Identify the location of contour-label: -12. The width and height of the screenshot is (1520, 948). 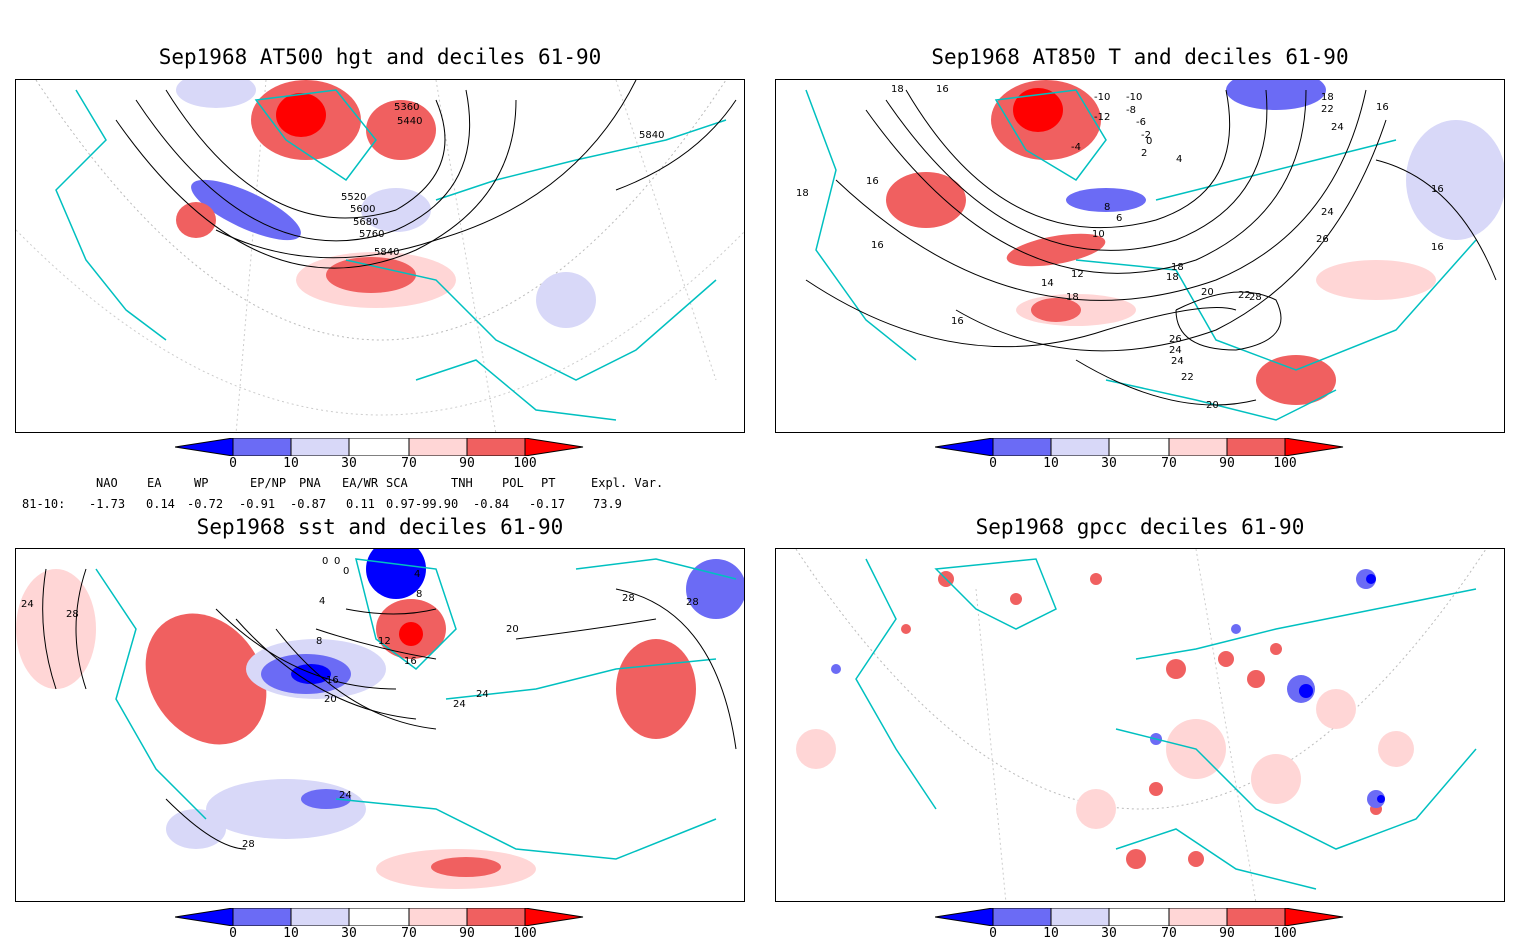
(1102, 117).